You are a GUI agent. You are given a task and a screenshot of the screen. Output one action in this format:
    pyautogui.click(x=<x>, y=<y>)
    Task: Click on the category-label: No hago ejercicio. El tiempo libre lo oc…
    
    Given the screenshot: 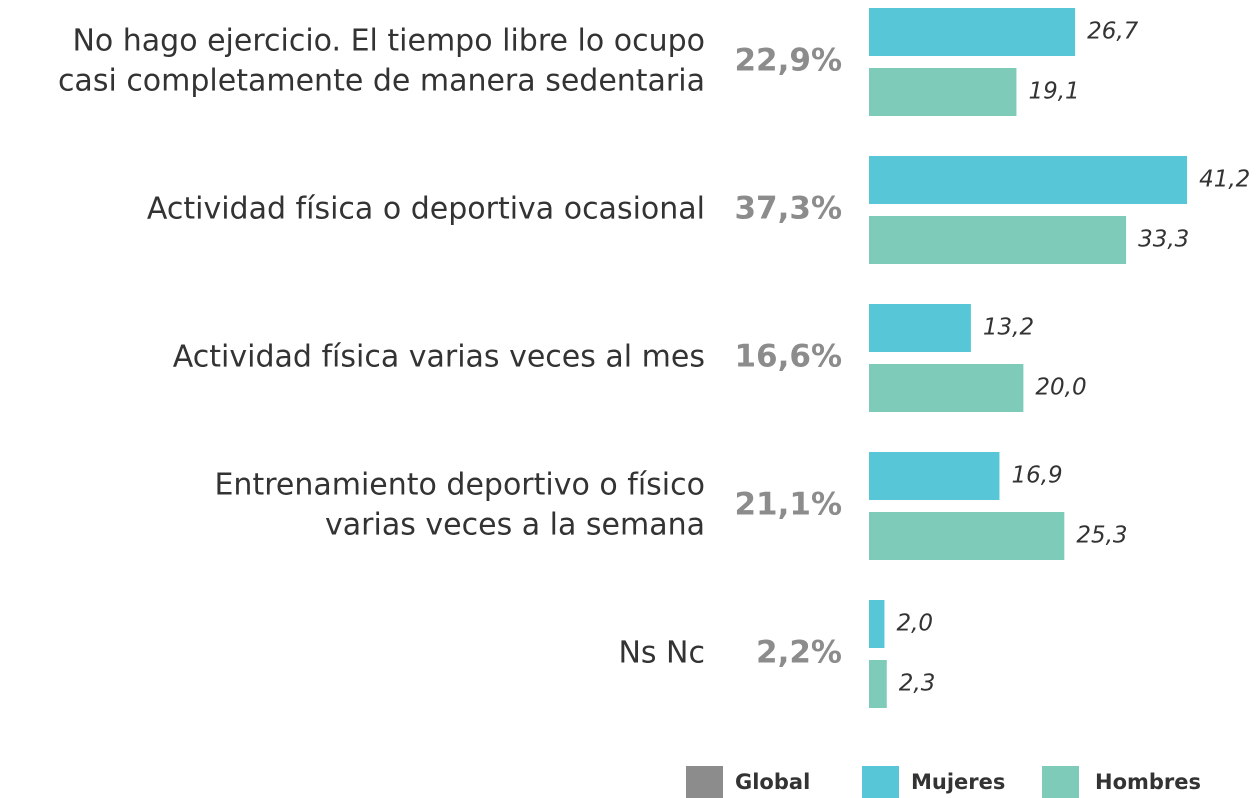 What is the action you would take?
    pyautogui.click(x=388, y=41)
    